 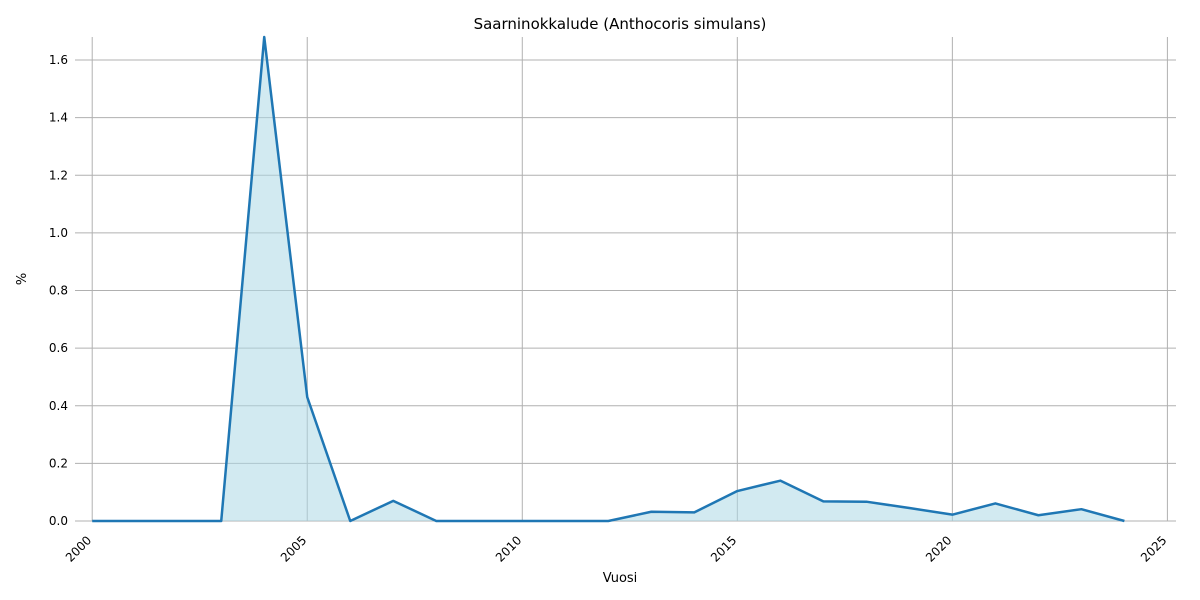 What do you see at coordinates (293, 548) in the screenshot?
I see `x-tick-label: 2005` at bounding box center [293, 548].